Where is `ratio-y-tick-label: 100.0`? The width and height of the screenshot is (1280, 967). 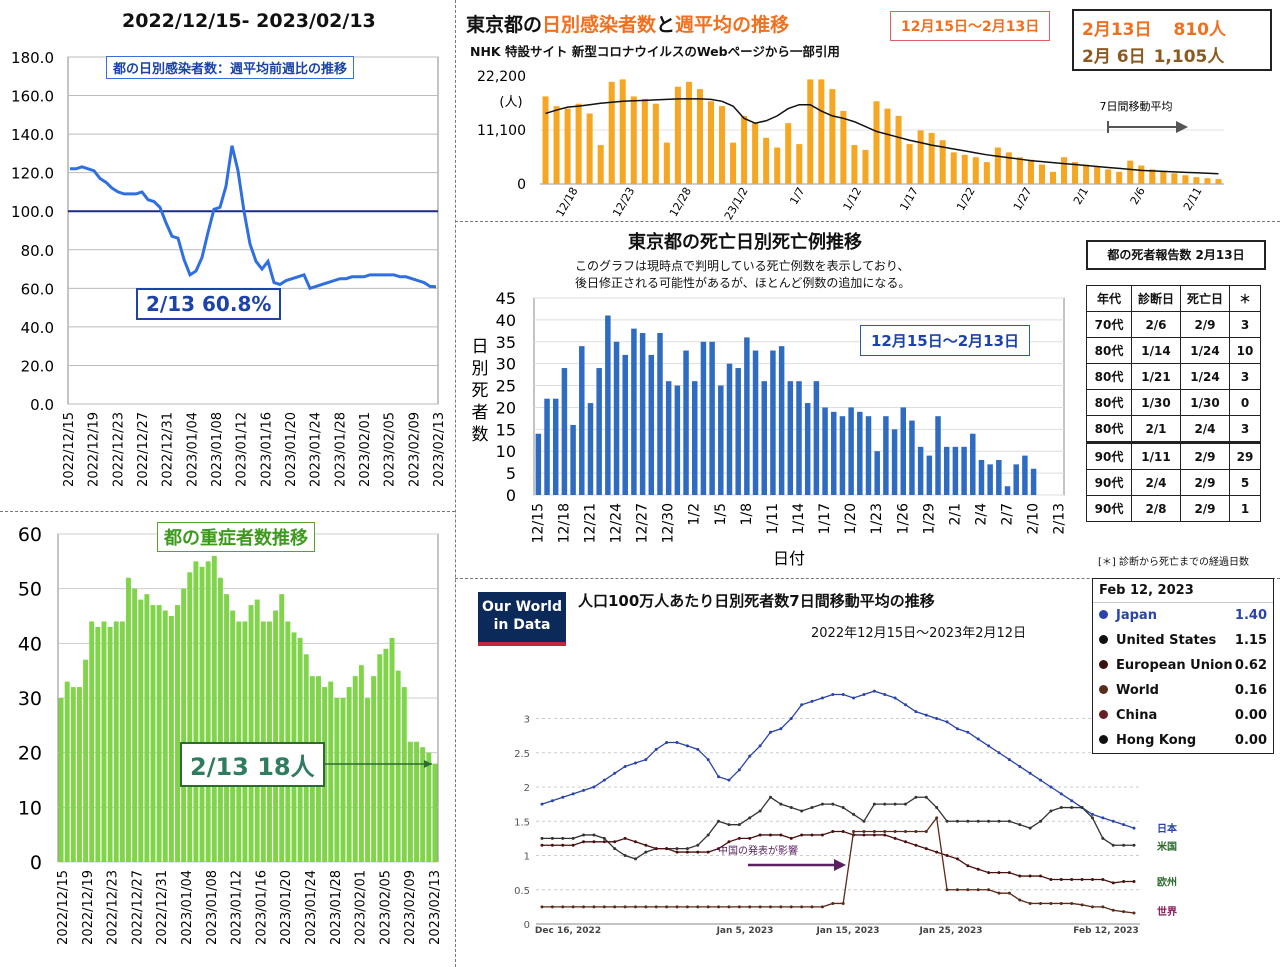
ratio-y-tick-label: 100.0 is located at coordinates (32, 212).